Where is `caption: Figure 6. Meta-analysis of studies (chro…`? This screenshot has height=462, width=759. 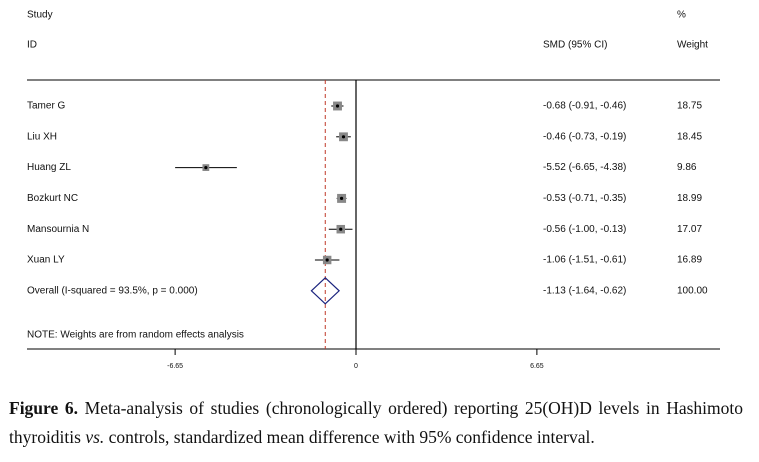
caption: Figure 6. Meta-analysis of studies (chro… is located at coordinates (376, 423).